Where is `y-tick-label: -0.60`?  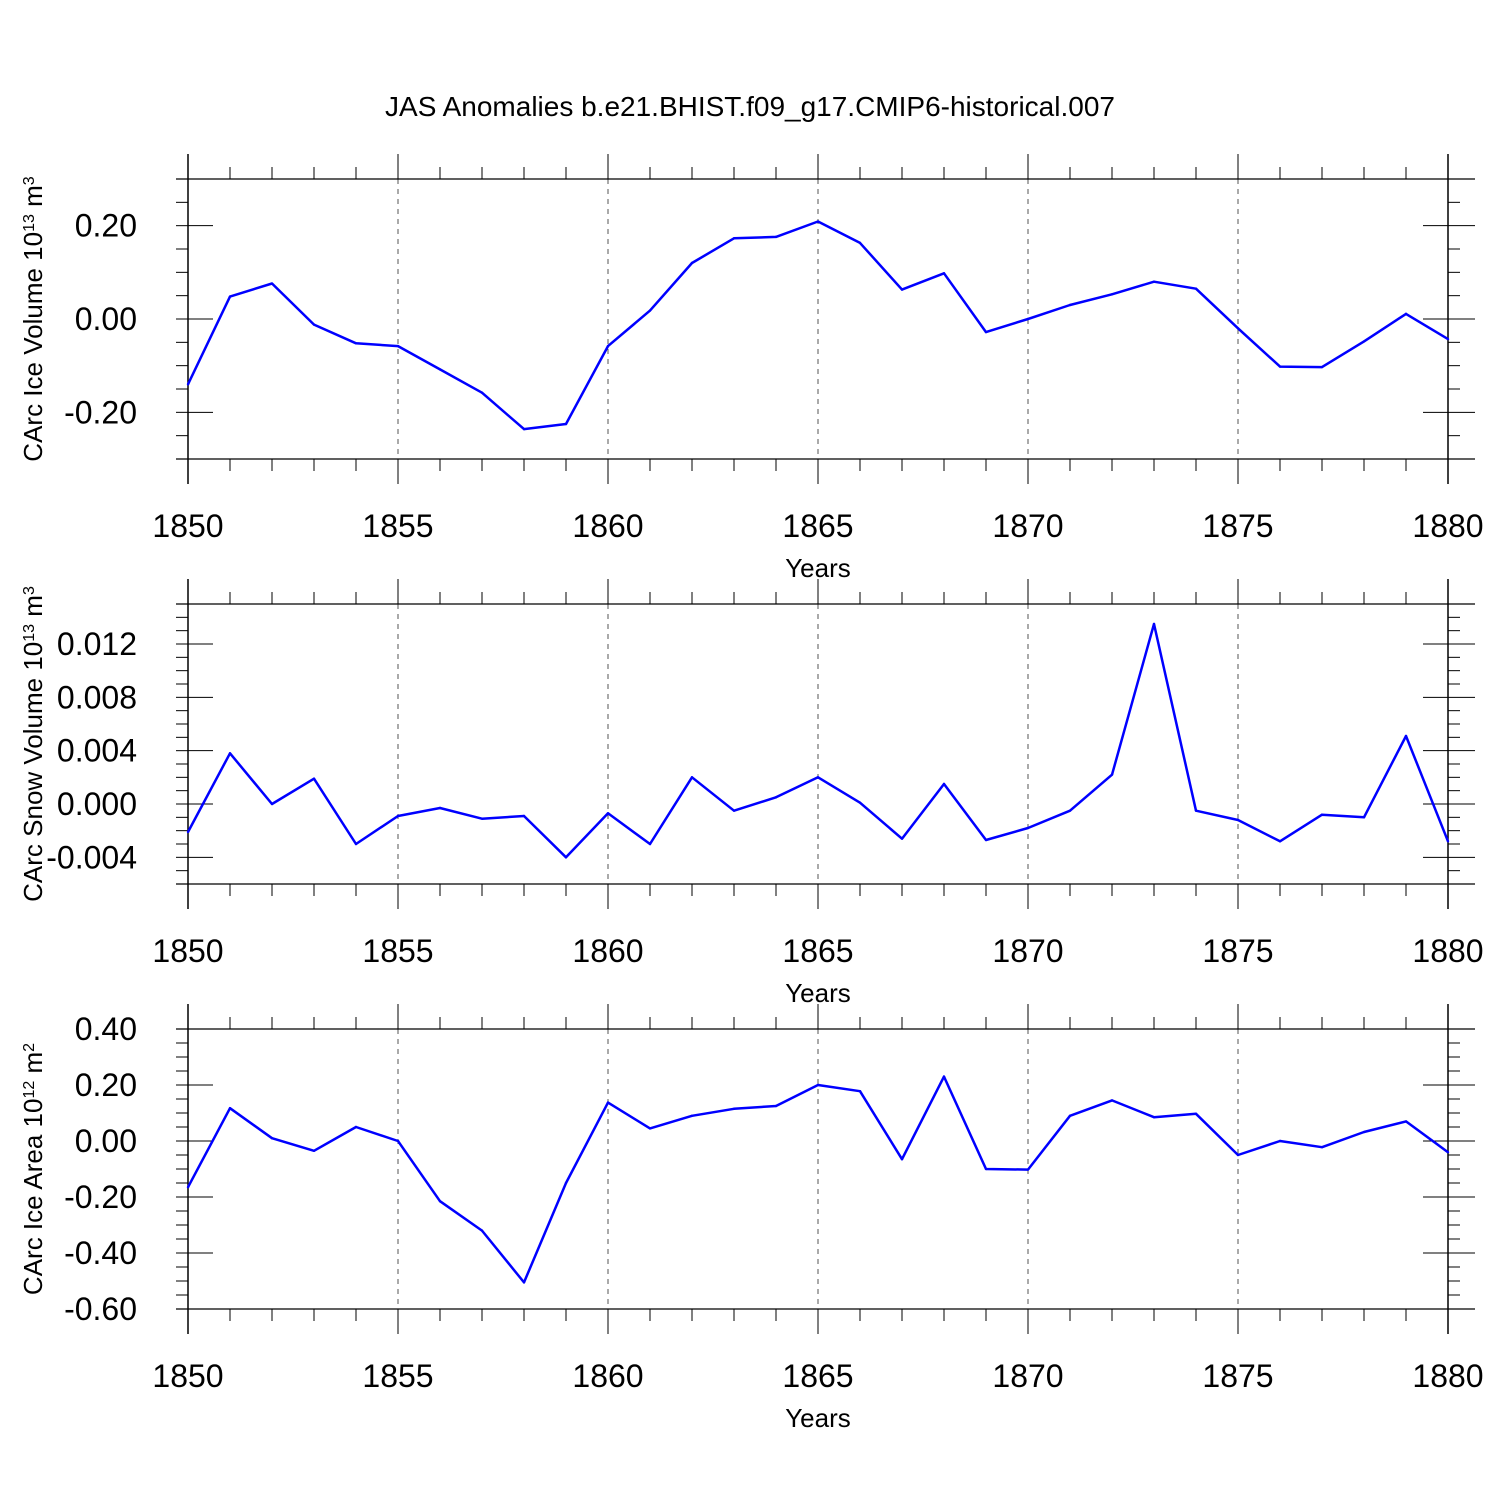
y-tick-label: -0.60 is located at coordinates (100, 1309).